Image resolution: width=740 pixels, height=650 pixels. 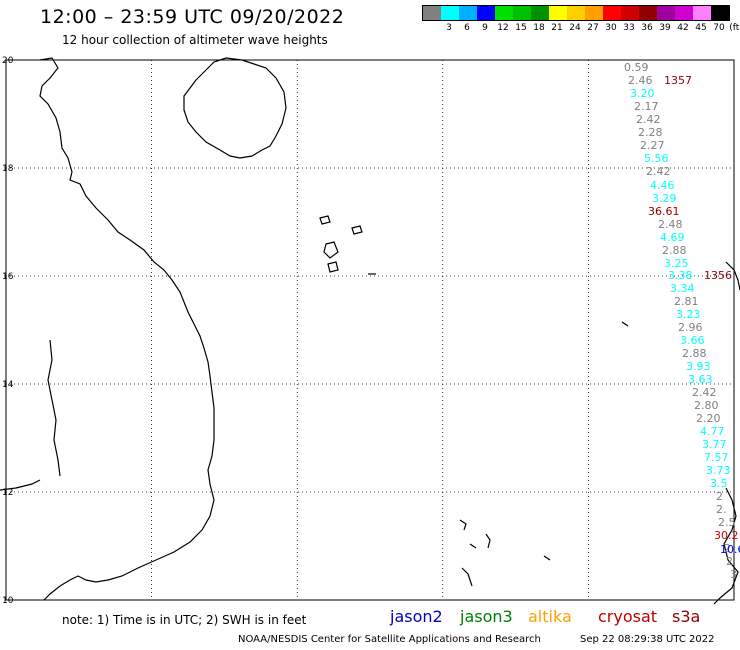 I want to click on coastline-philippines, so click(x=726, y=546).